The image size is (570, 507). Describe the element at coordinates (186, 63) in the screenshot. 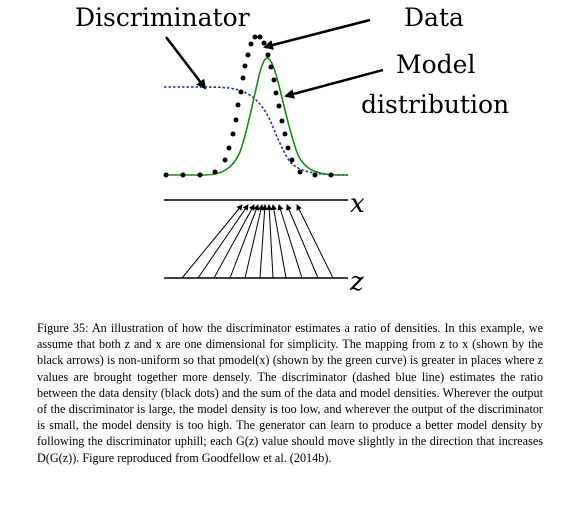

I see `discriminator-pointer-arrow` at that location.